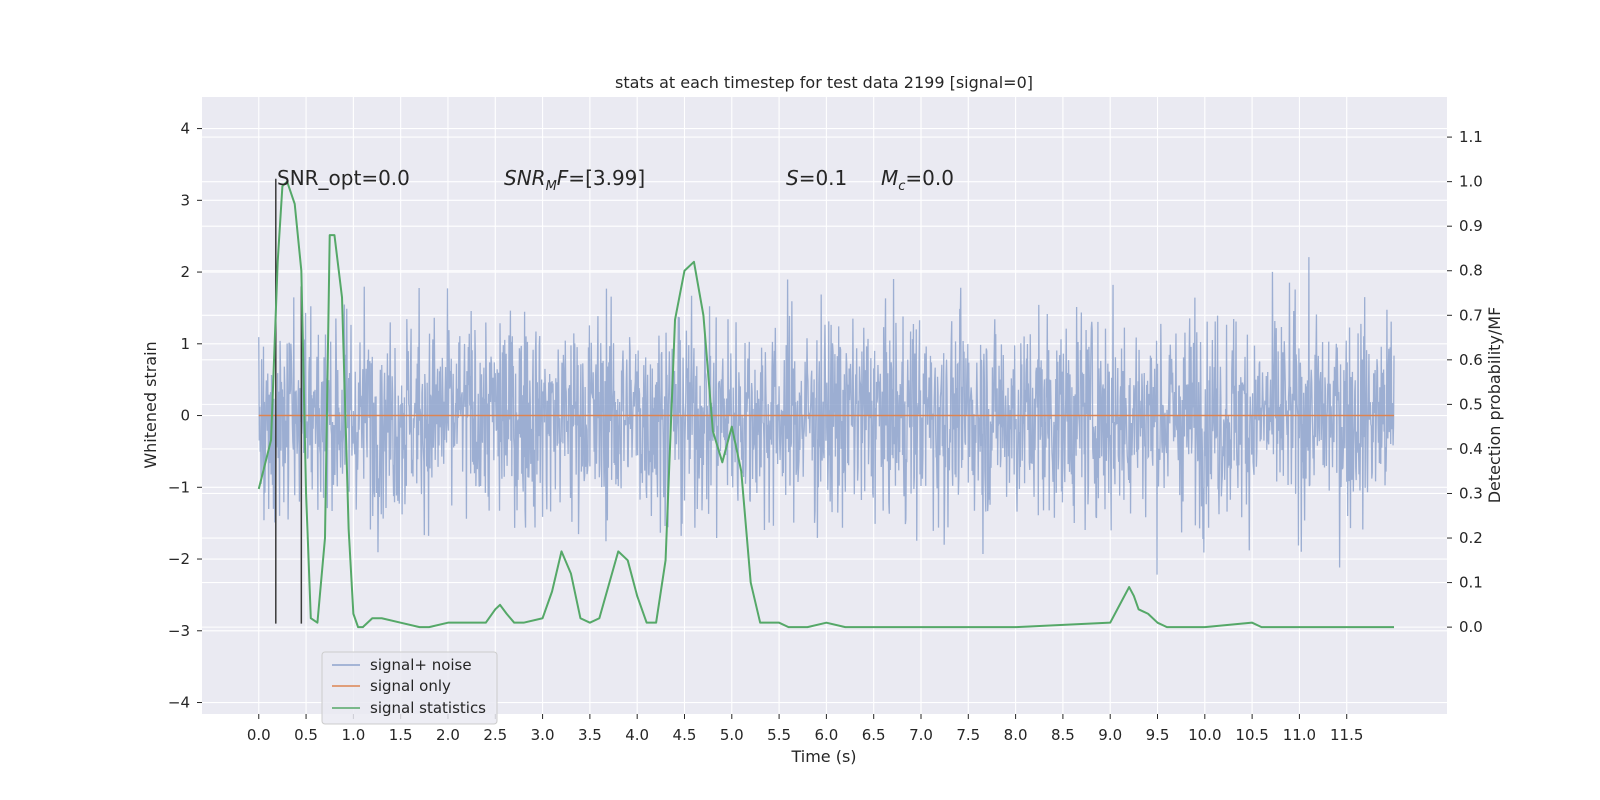 This screenshot has height=800, width=1600. What do you see at coordinates (685, 735) in the screenshot?
I see `x-tick-label: 4.5` at bounding box center [685, 735].